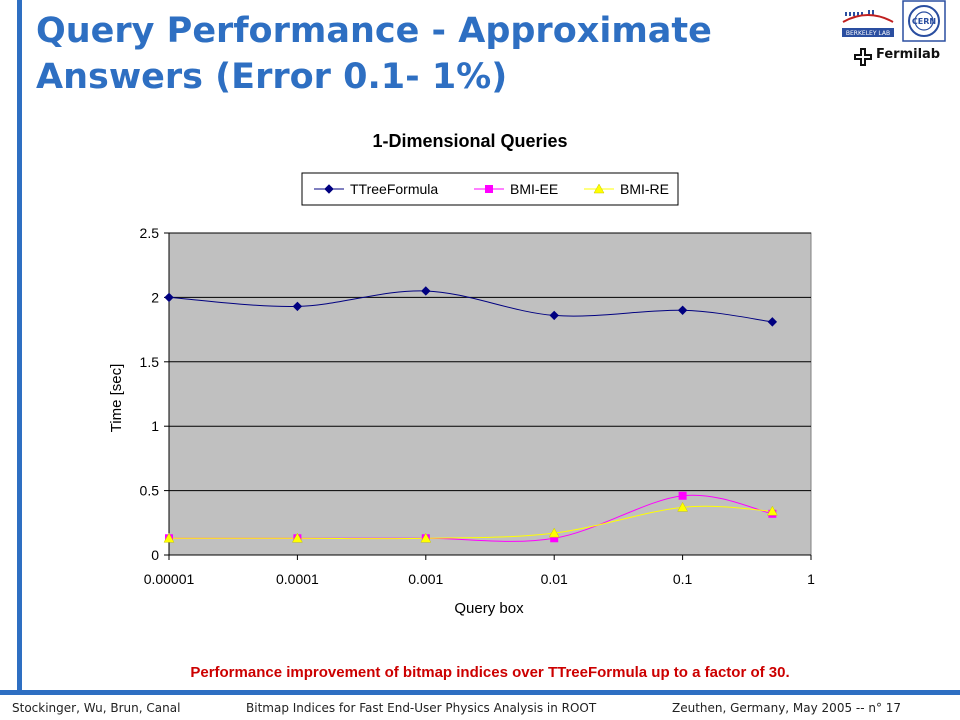 The image size is (960, 720). What do you see at coordinates (425, 579) in the screenshot?
I see `x-tick-label: 0.001` at bounding box center [425, 579].